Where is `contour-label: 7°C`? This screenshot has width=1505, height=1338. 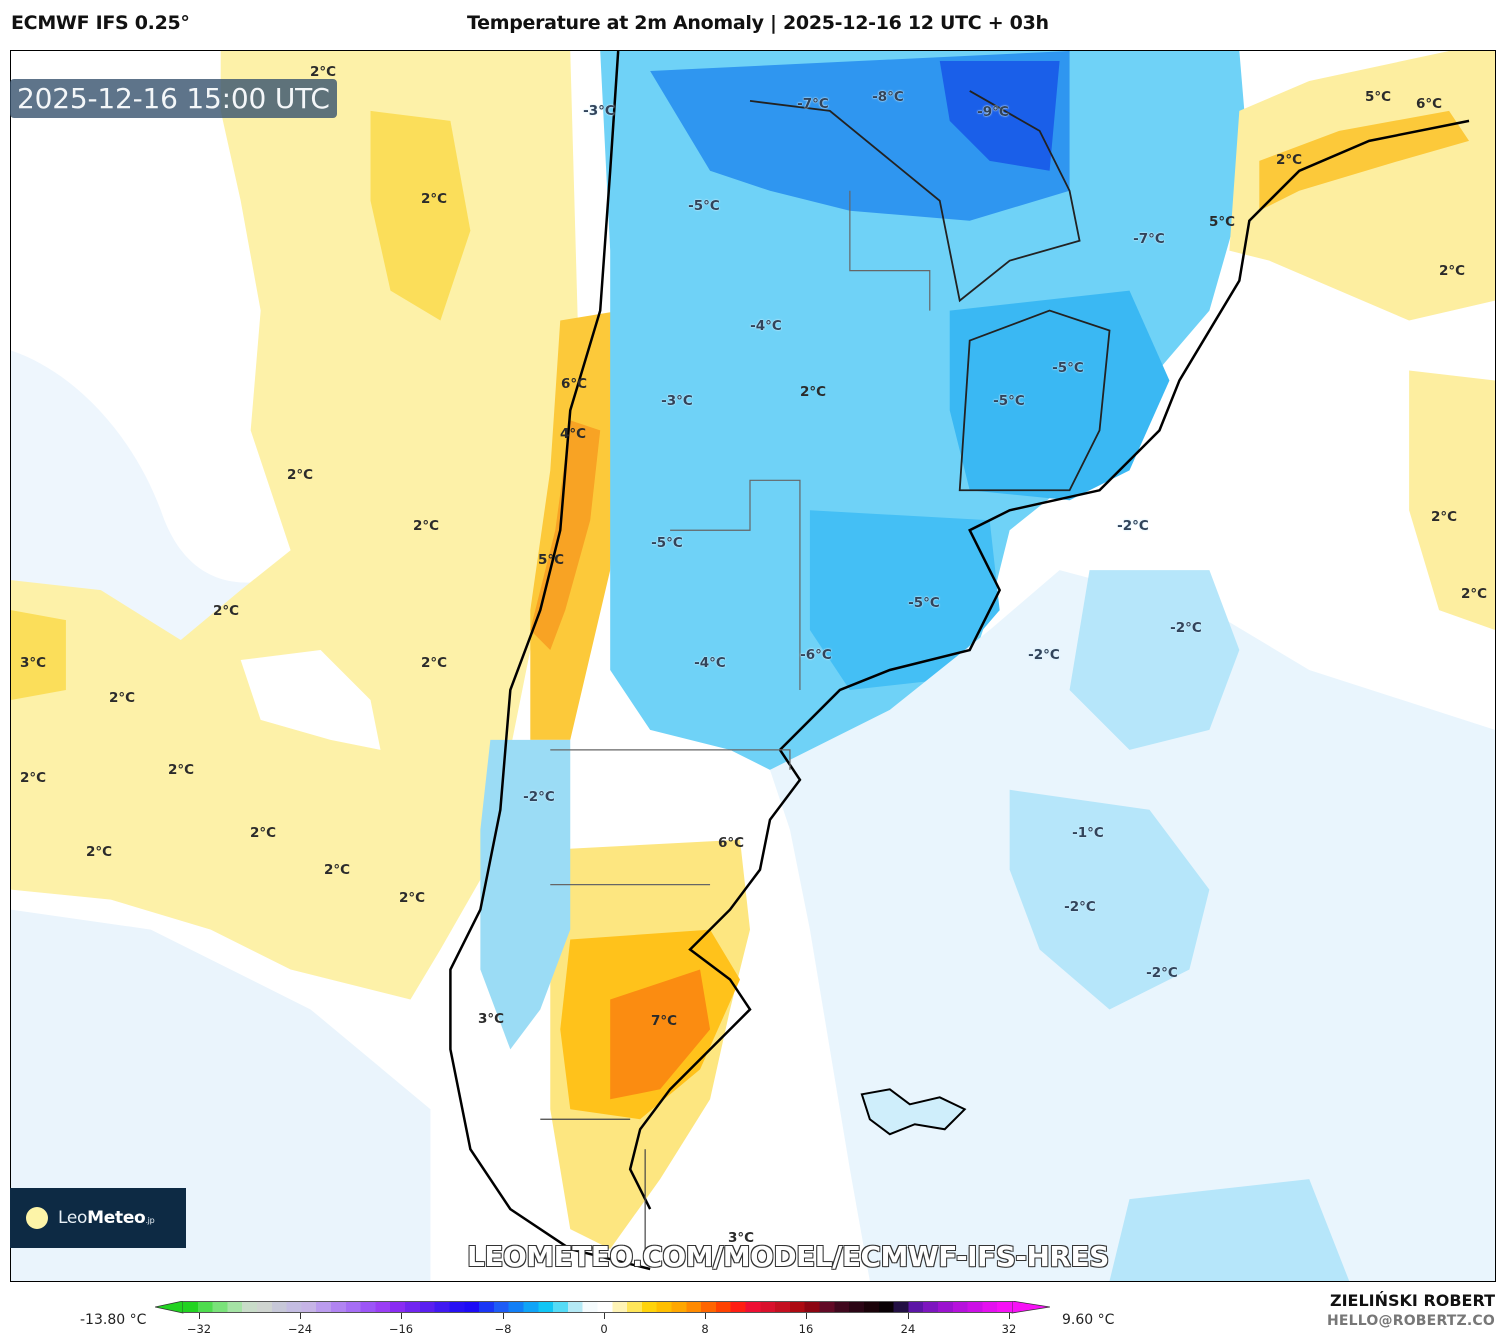 contour-label: 7°C is located at coordinates (664, 1021).